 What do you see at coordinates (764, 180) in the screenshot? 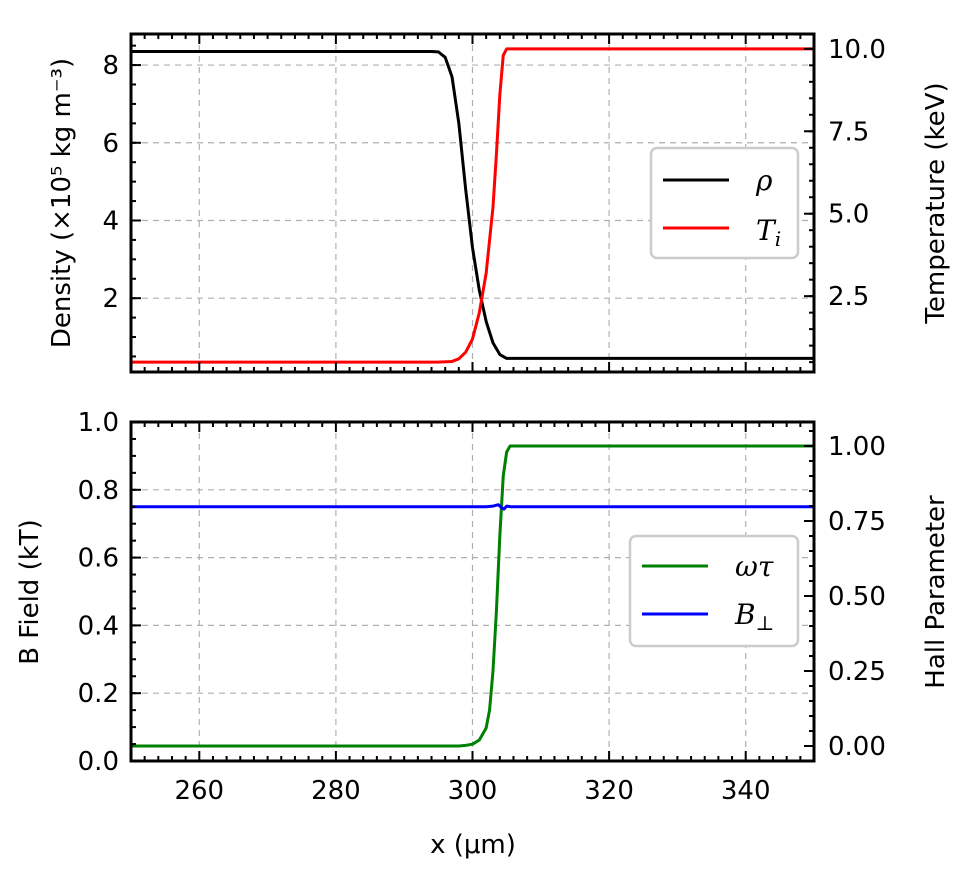
I see `legend-label-rho: ρ` at bounding box center [764, 180].